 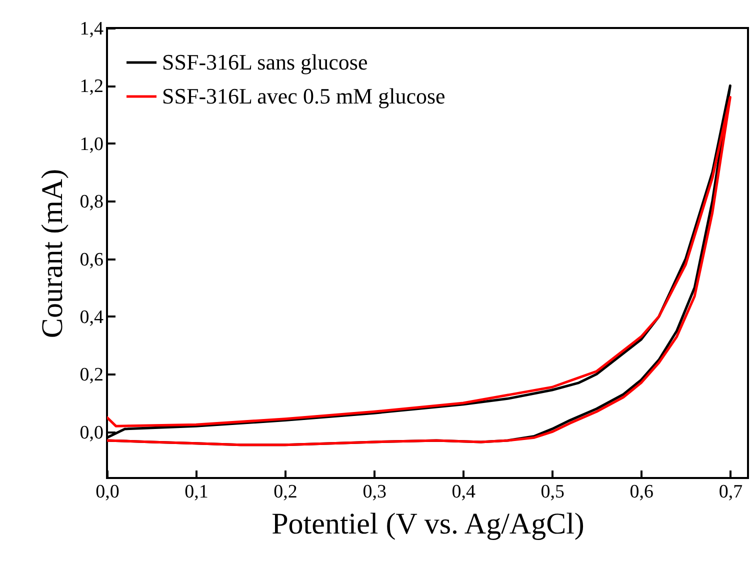 I want to click on x-tick-label: 0,7, so click(x=730, y=492).